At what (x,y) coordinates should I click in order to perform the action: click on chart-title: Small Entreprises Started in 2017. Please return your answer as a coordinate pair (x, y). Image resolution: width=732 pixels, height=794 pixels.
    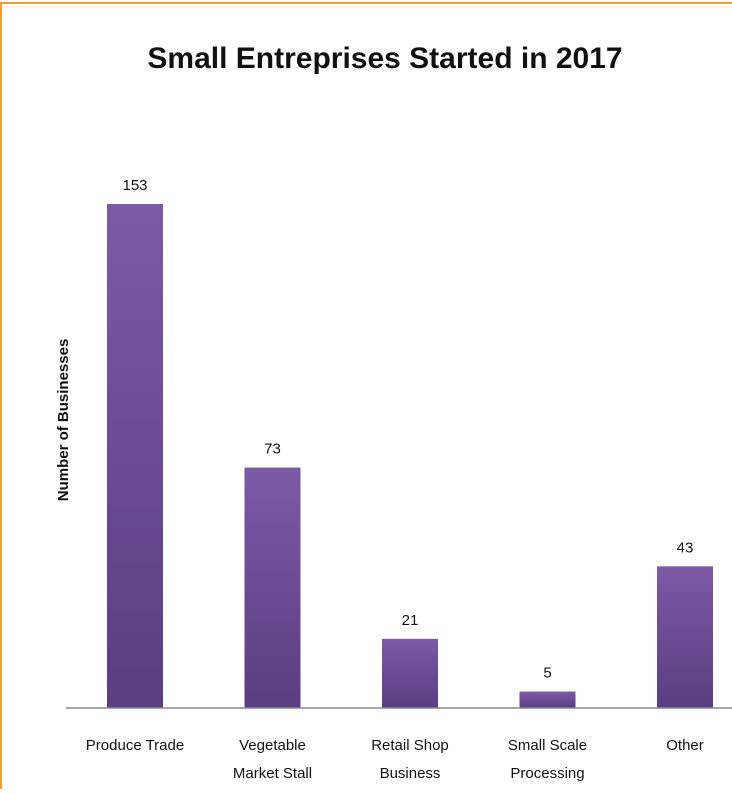
    Looking at the image, I should click on (384, 58).